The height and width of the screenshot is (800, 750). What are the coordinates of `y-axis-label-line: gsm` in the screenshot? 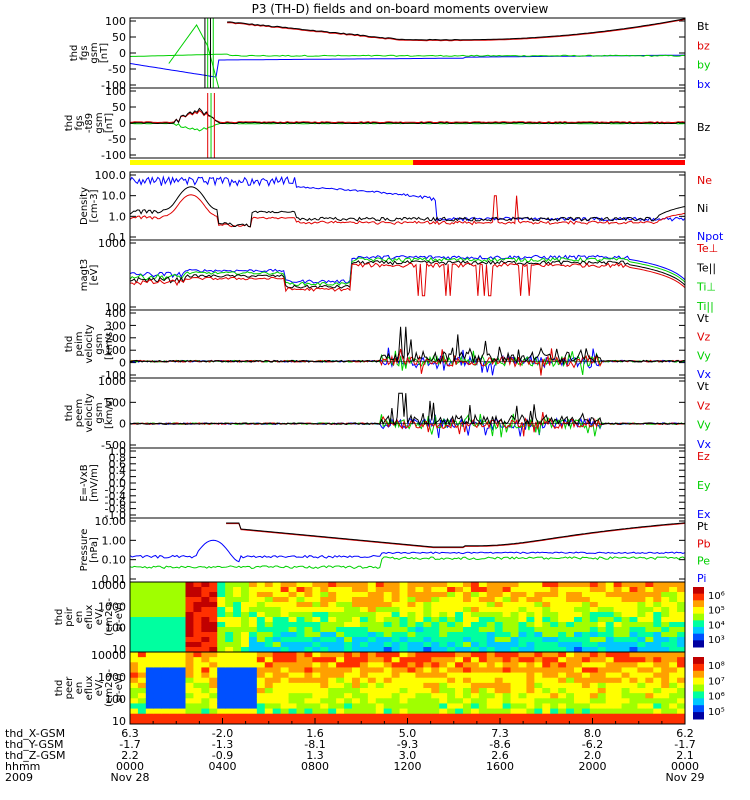 It's located at (99, 343).